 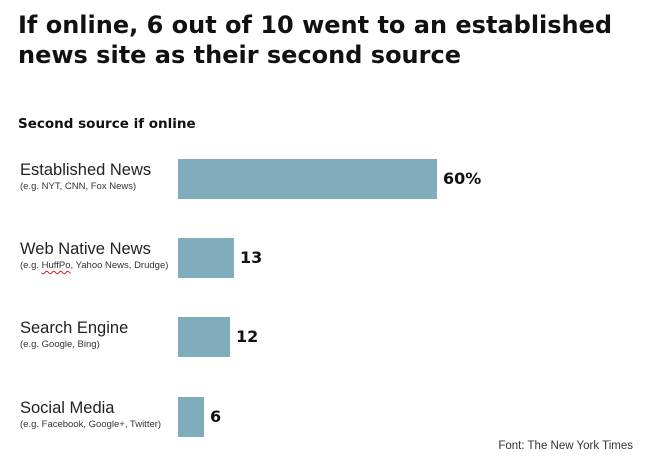 I want to click on category-example: (e.g. Google, Bing), so click(x=60, y=344).